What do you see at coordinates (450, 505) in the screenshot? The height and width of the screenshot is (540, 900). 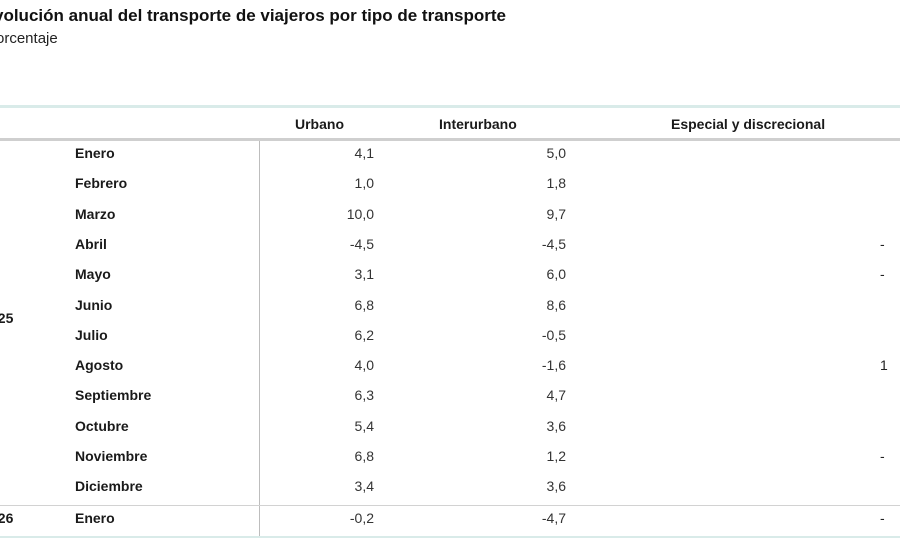 I see `year-group-divider` at bounding box center [450, 505].